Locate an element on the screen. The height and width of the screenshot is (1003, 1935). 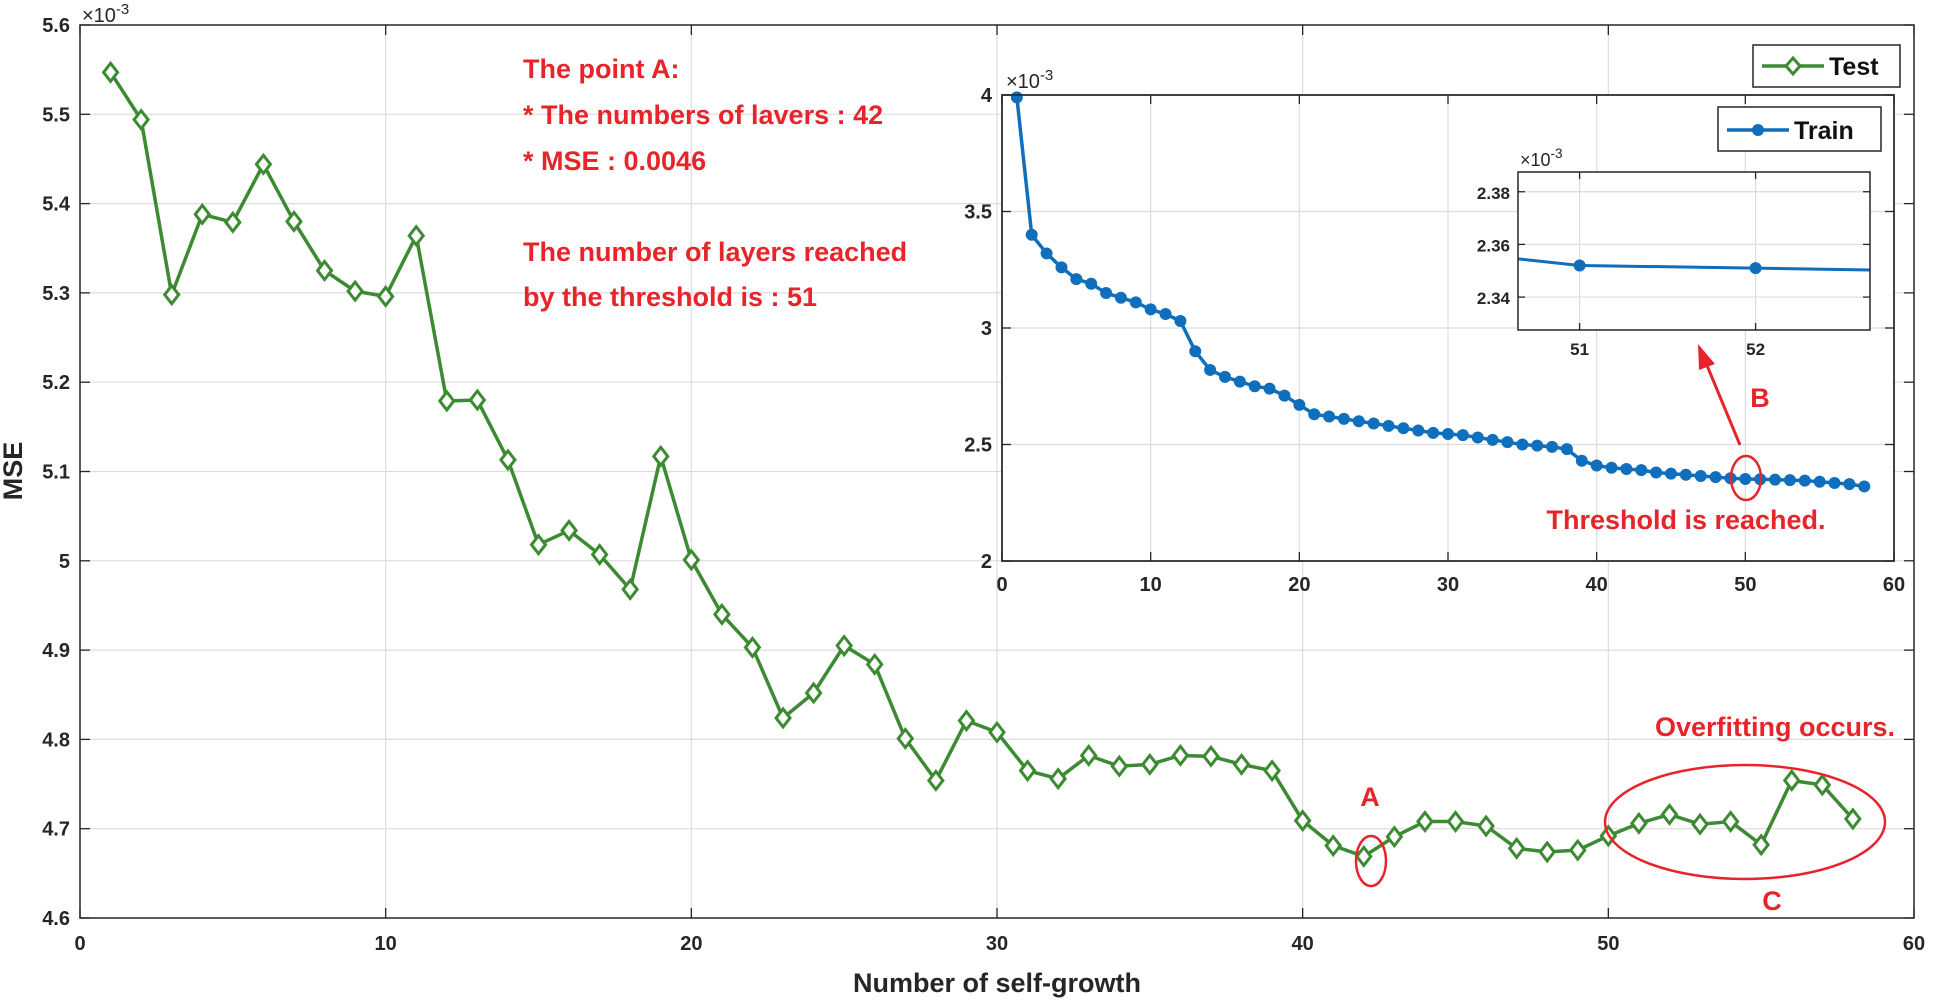
legend-test-marker is located at coordinates (1793, 66).